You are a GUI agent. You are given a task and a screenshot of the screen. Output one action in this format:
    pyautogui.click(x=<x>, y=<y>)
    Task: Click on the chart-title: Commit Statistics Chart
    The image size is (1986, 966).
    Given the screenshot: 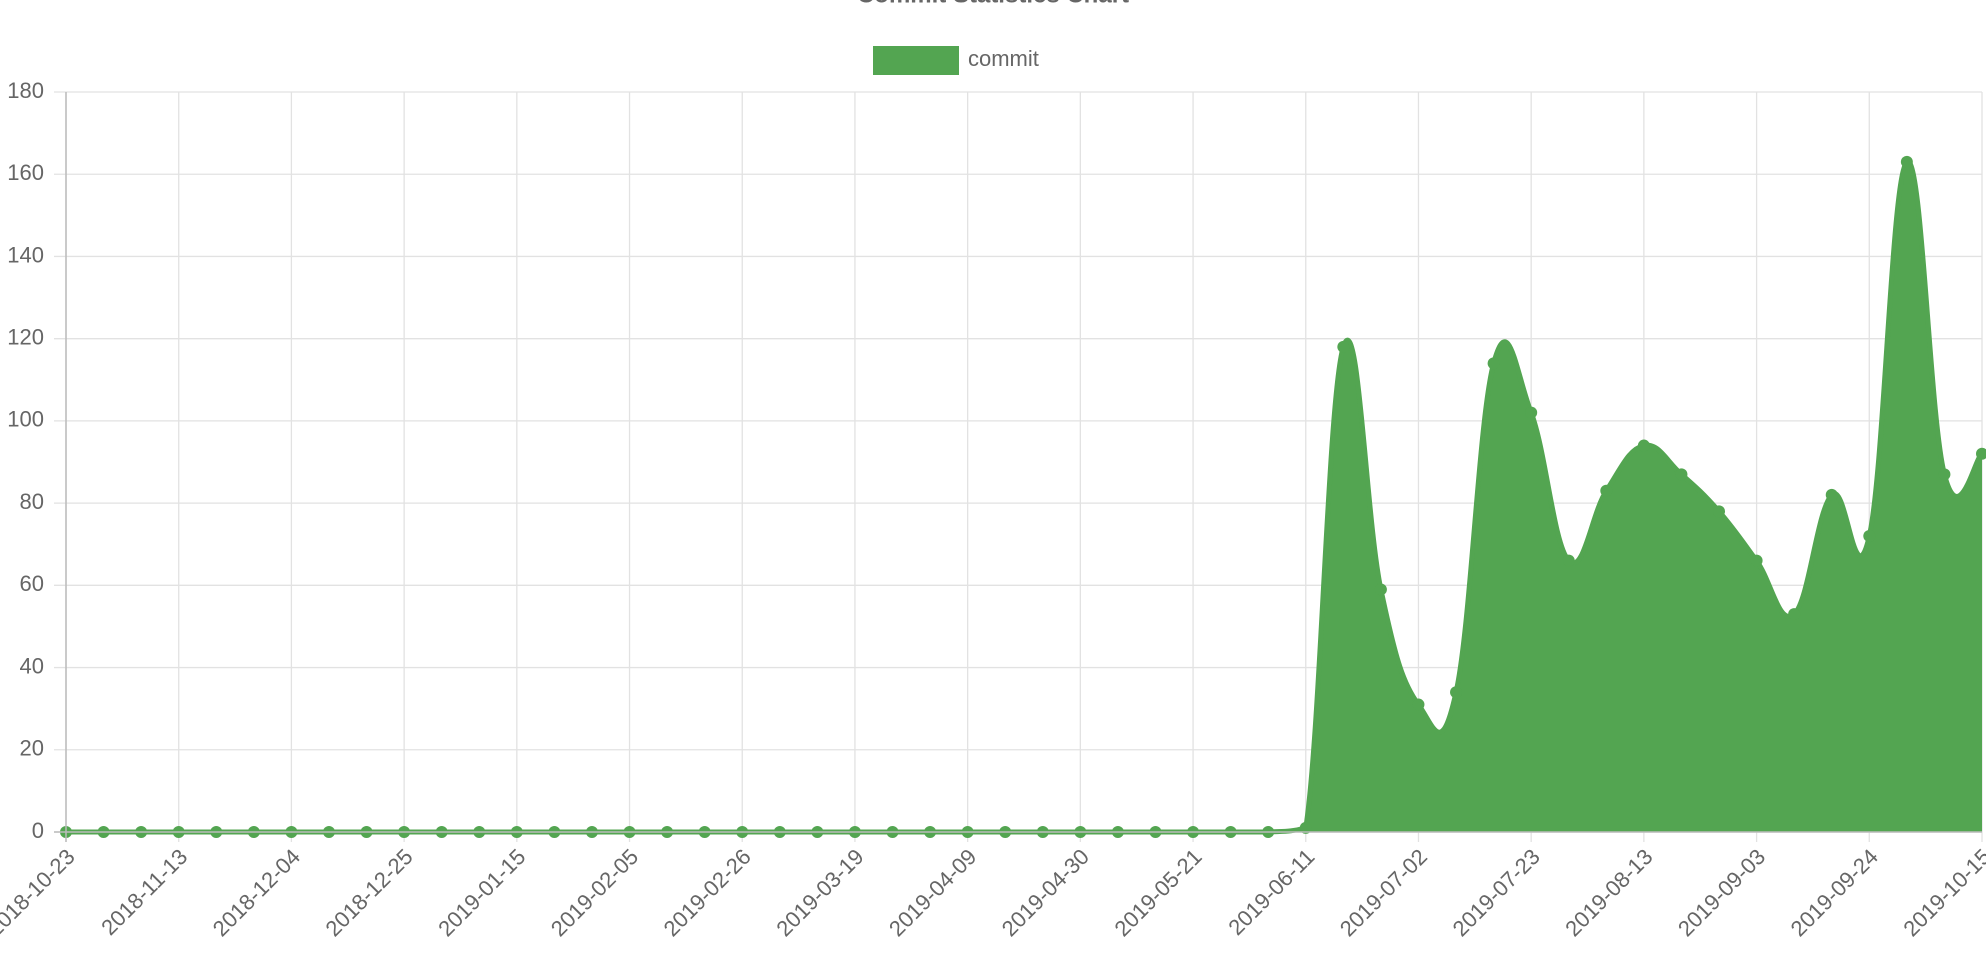 What is the action you would take?
    pyautogui.click(x=993, y=4)
    